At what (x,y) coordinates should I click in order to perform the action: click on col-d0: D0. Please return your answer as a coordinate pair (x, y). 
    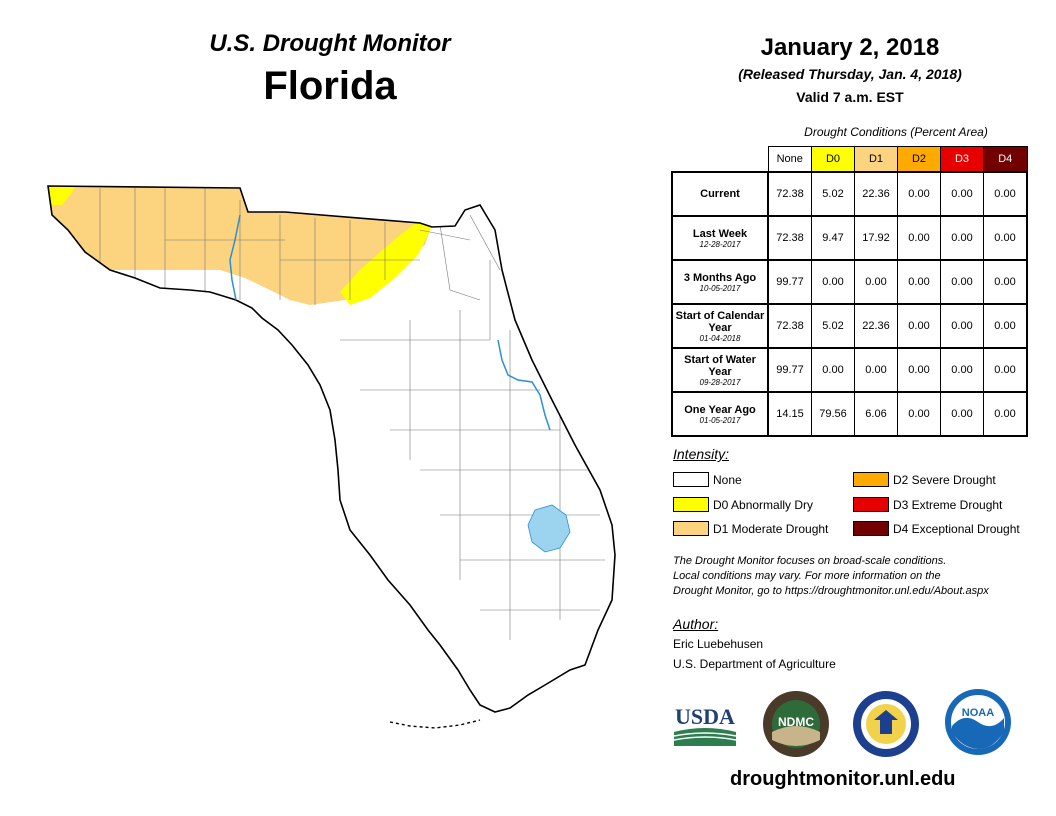
    Looking at the image, I should click on (833, 159).